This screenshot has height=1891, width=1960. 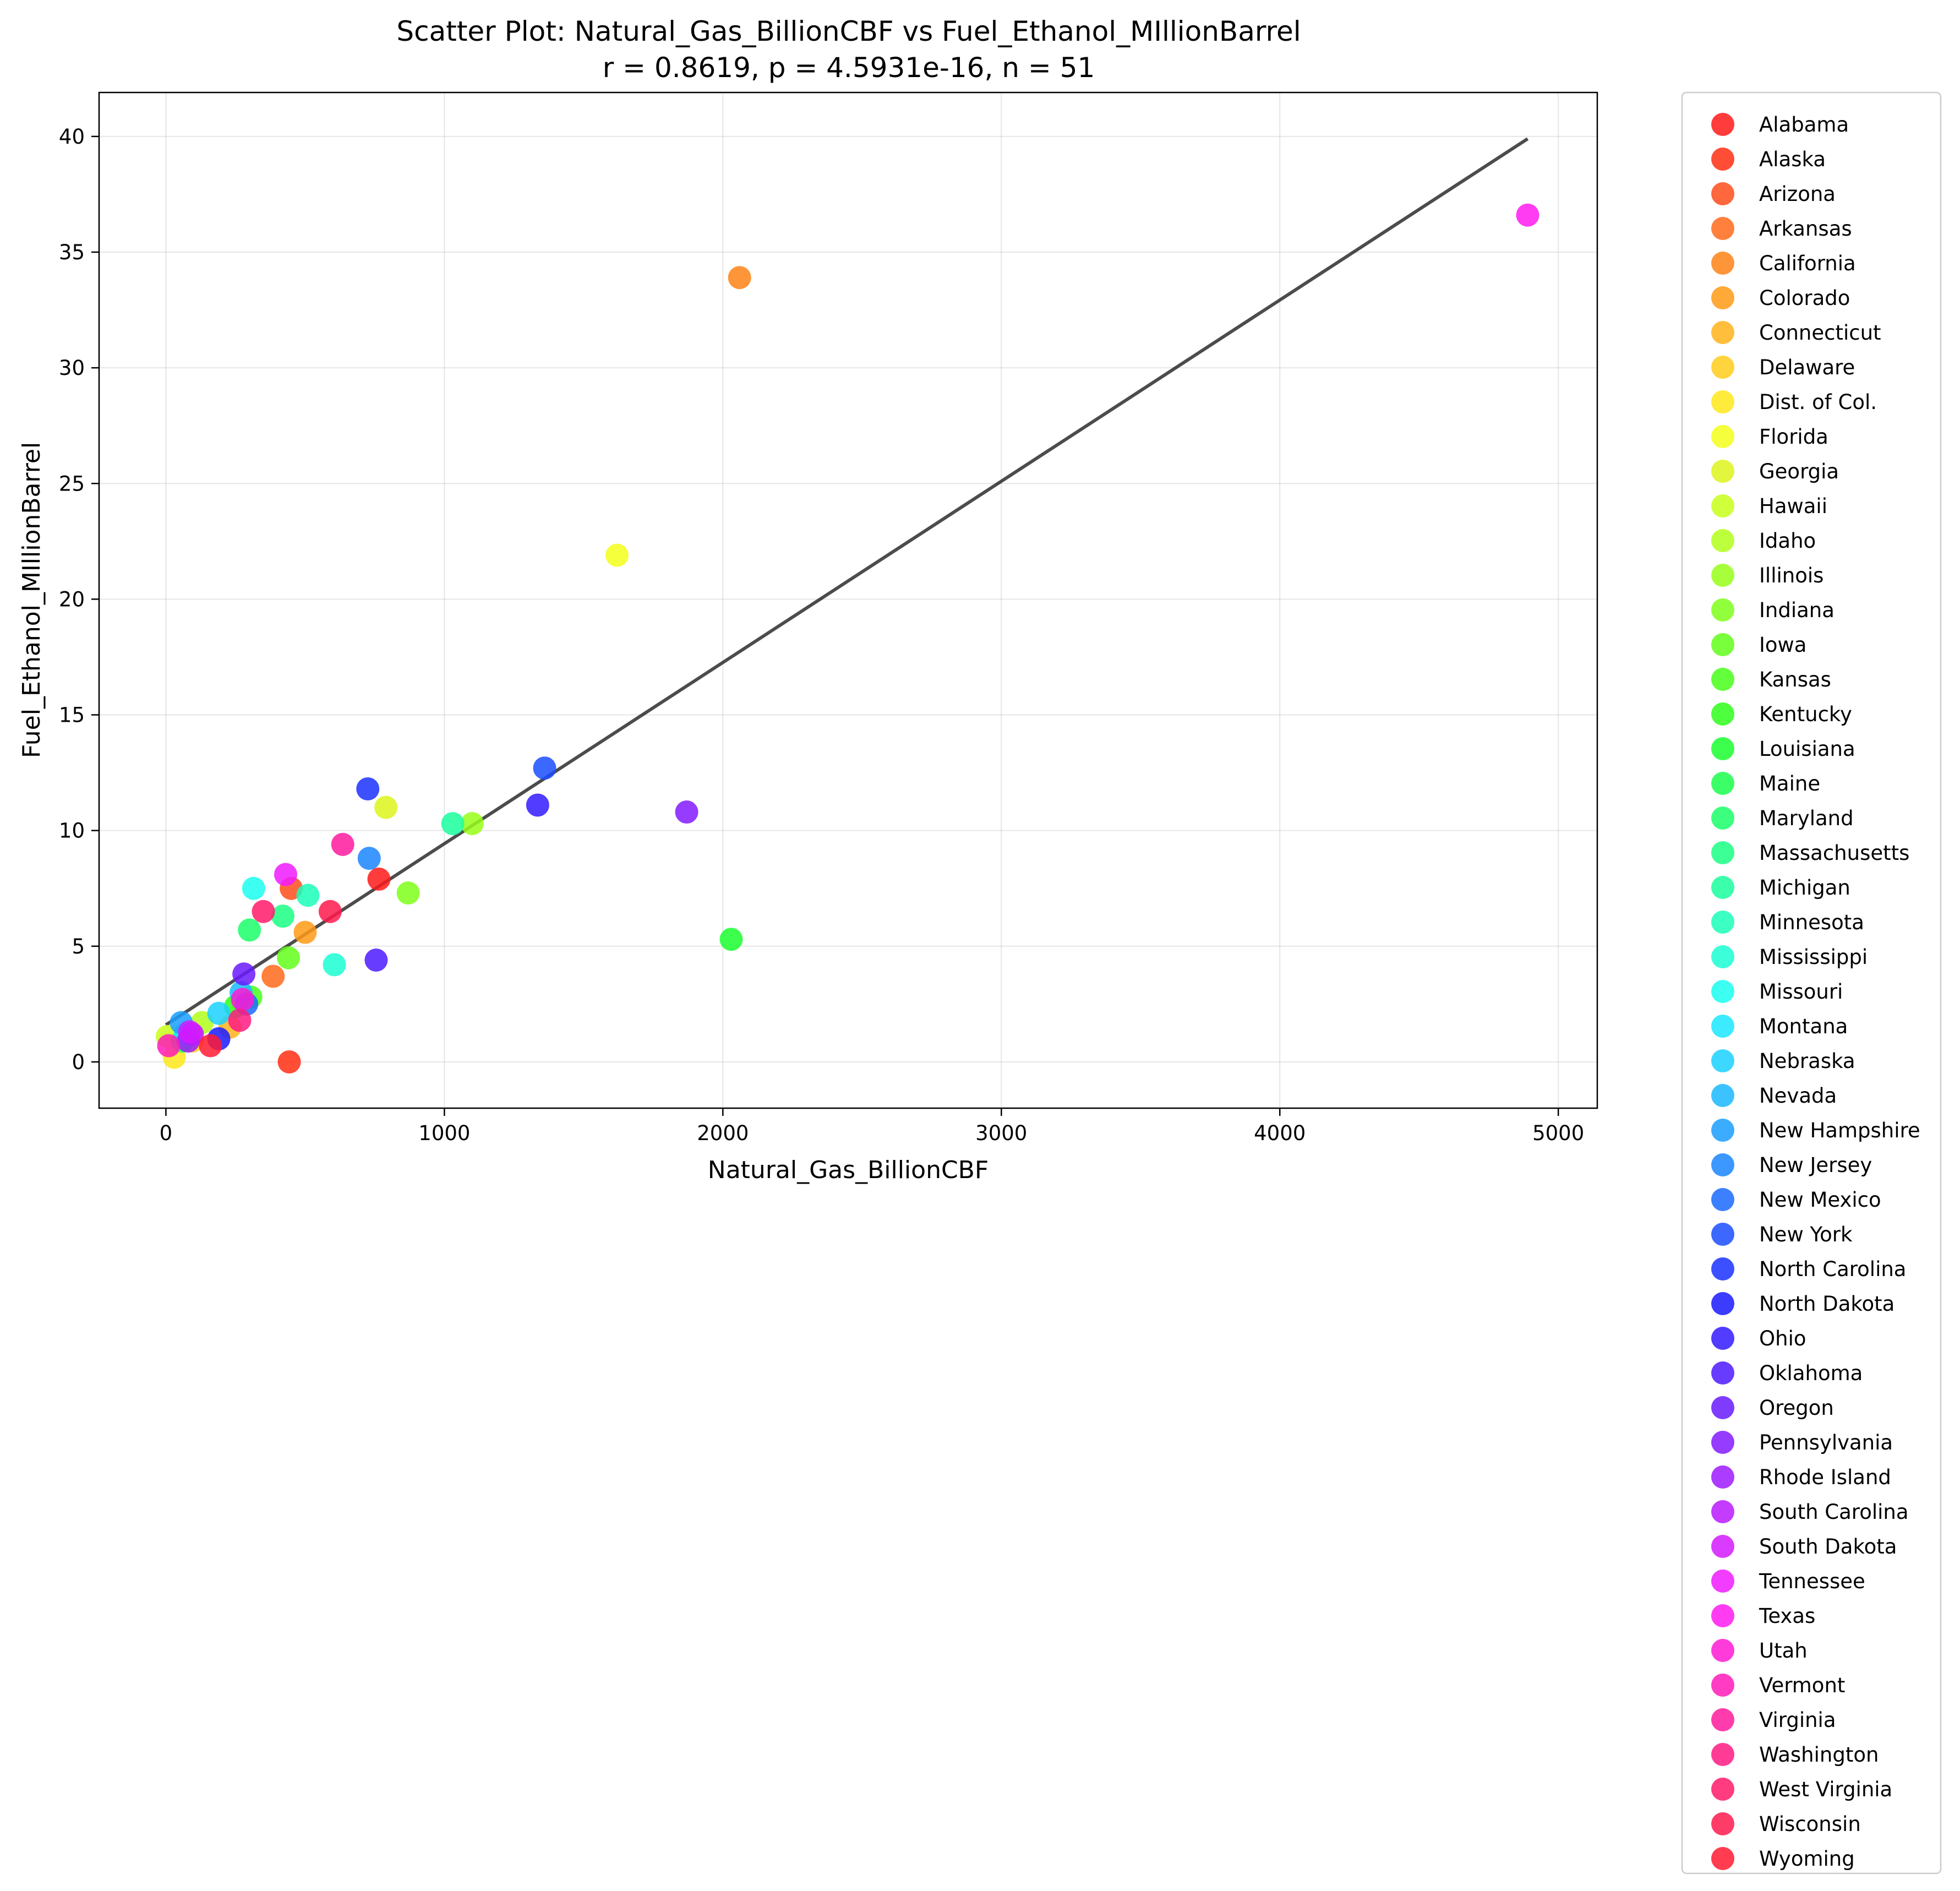 What do you see at coordinates (219, 1013) in the screenshot?
I see `point-nebraska` at bounding box center [219, 1013].